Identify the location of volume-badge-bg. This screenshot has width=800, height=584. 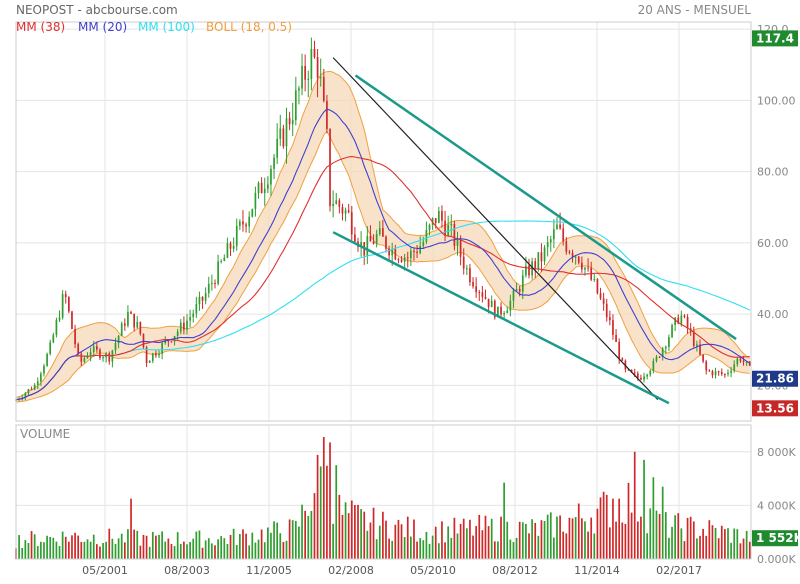
(775, 538).